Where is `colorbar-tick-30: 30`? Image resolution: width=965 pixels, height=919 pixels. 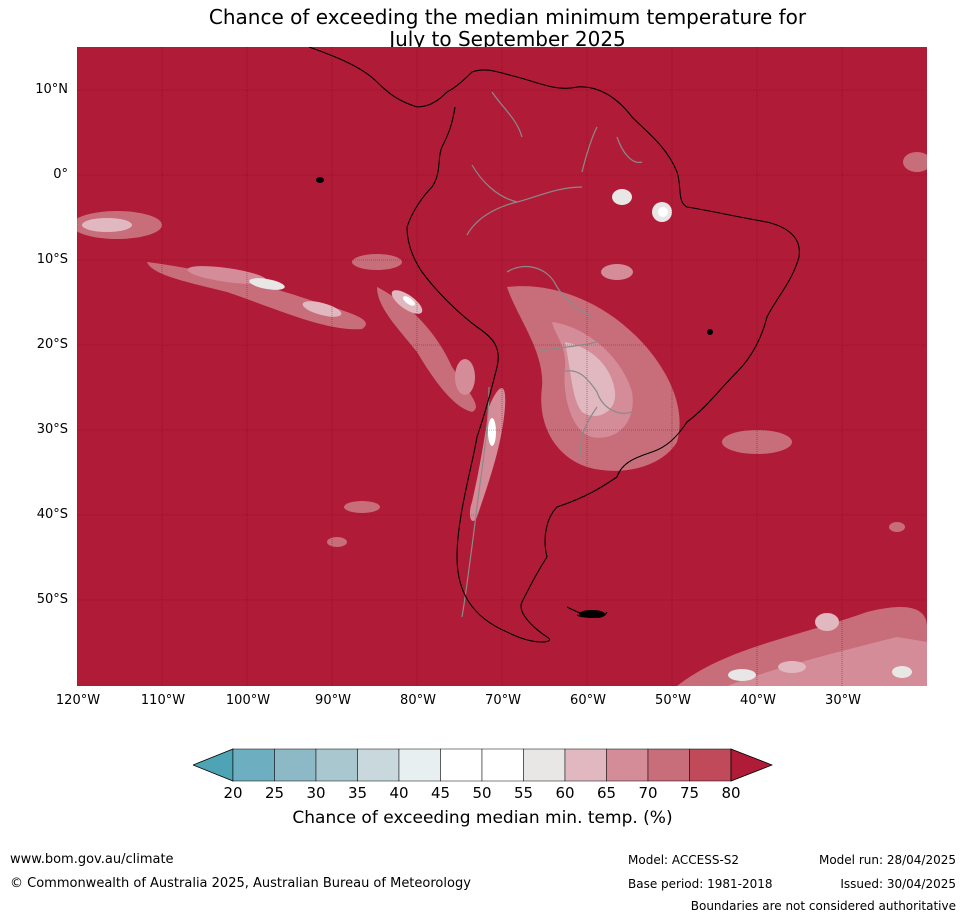
colorbar-tick-30: 30 is located at coordinates (316, 793).